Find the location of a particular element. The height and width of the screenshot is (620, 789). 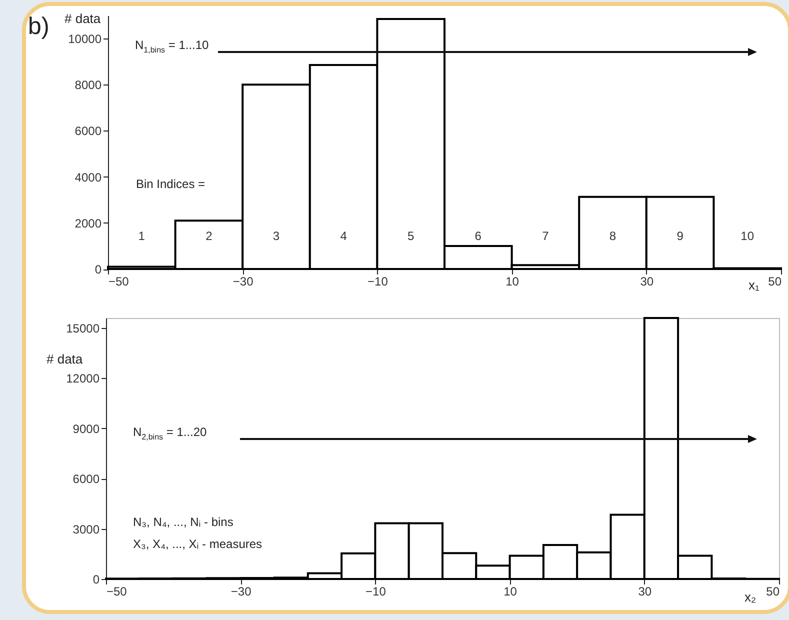

x-axis-title: x₂ is located at coordinates (750, 597).